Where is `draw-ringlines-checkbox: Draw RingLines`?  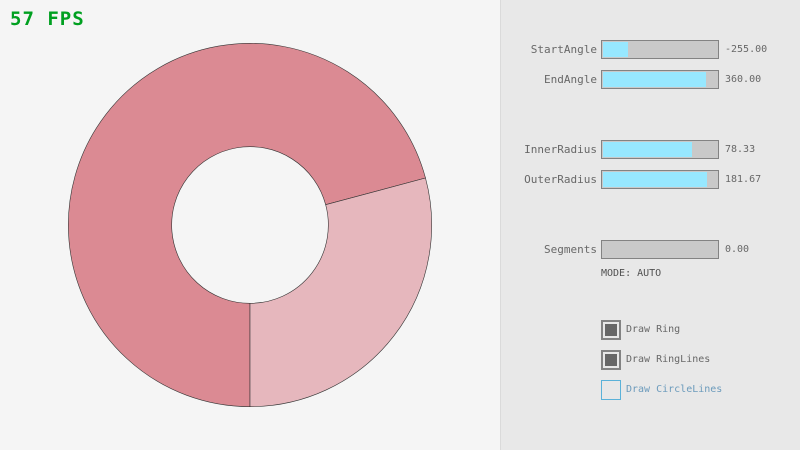 draw-ringlines-checkbox: Draw RingLines is located at coordinates (700, 360).